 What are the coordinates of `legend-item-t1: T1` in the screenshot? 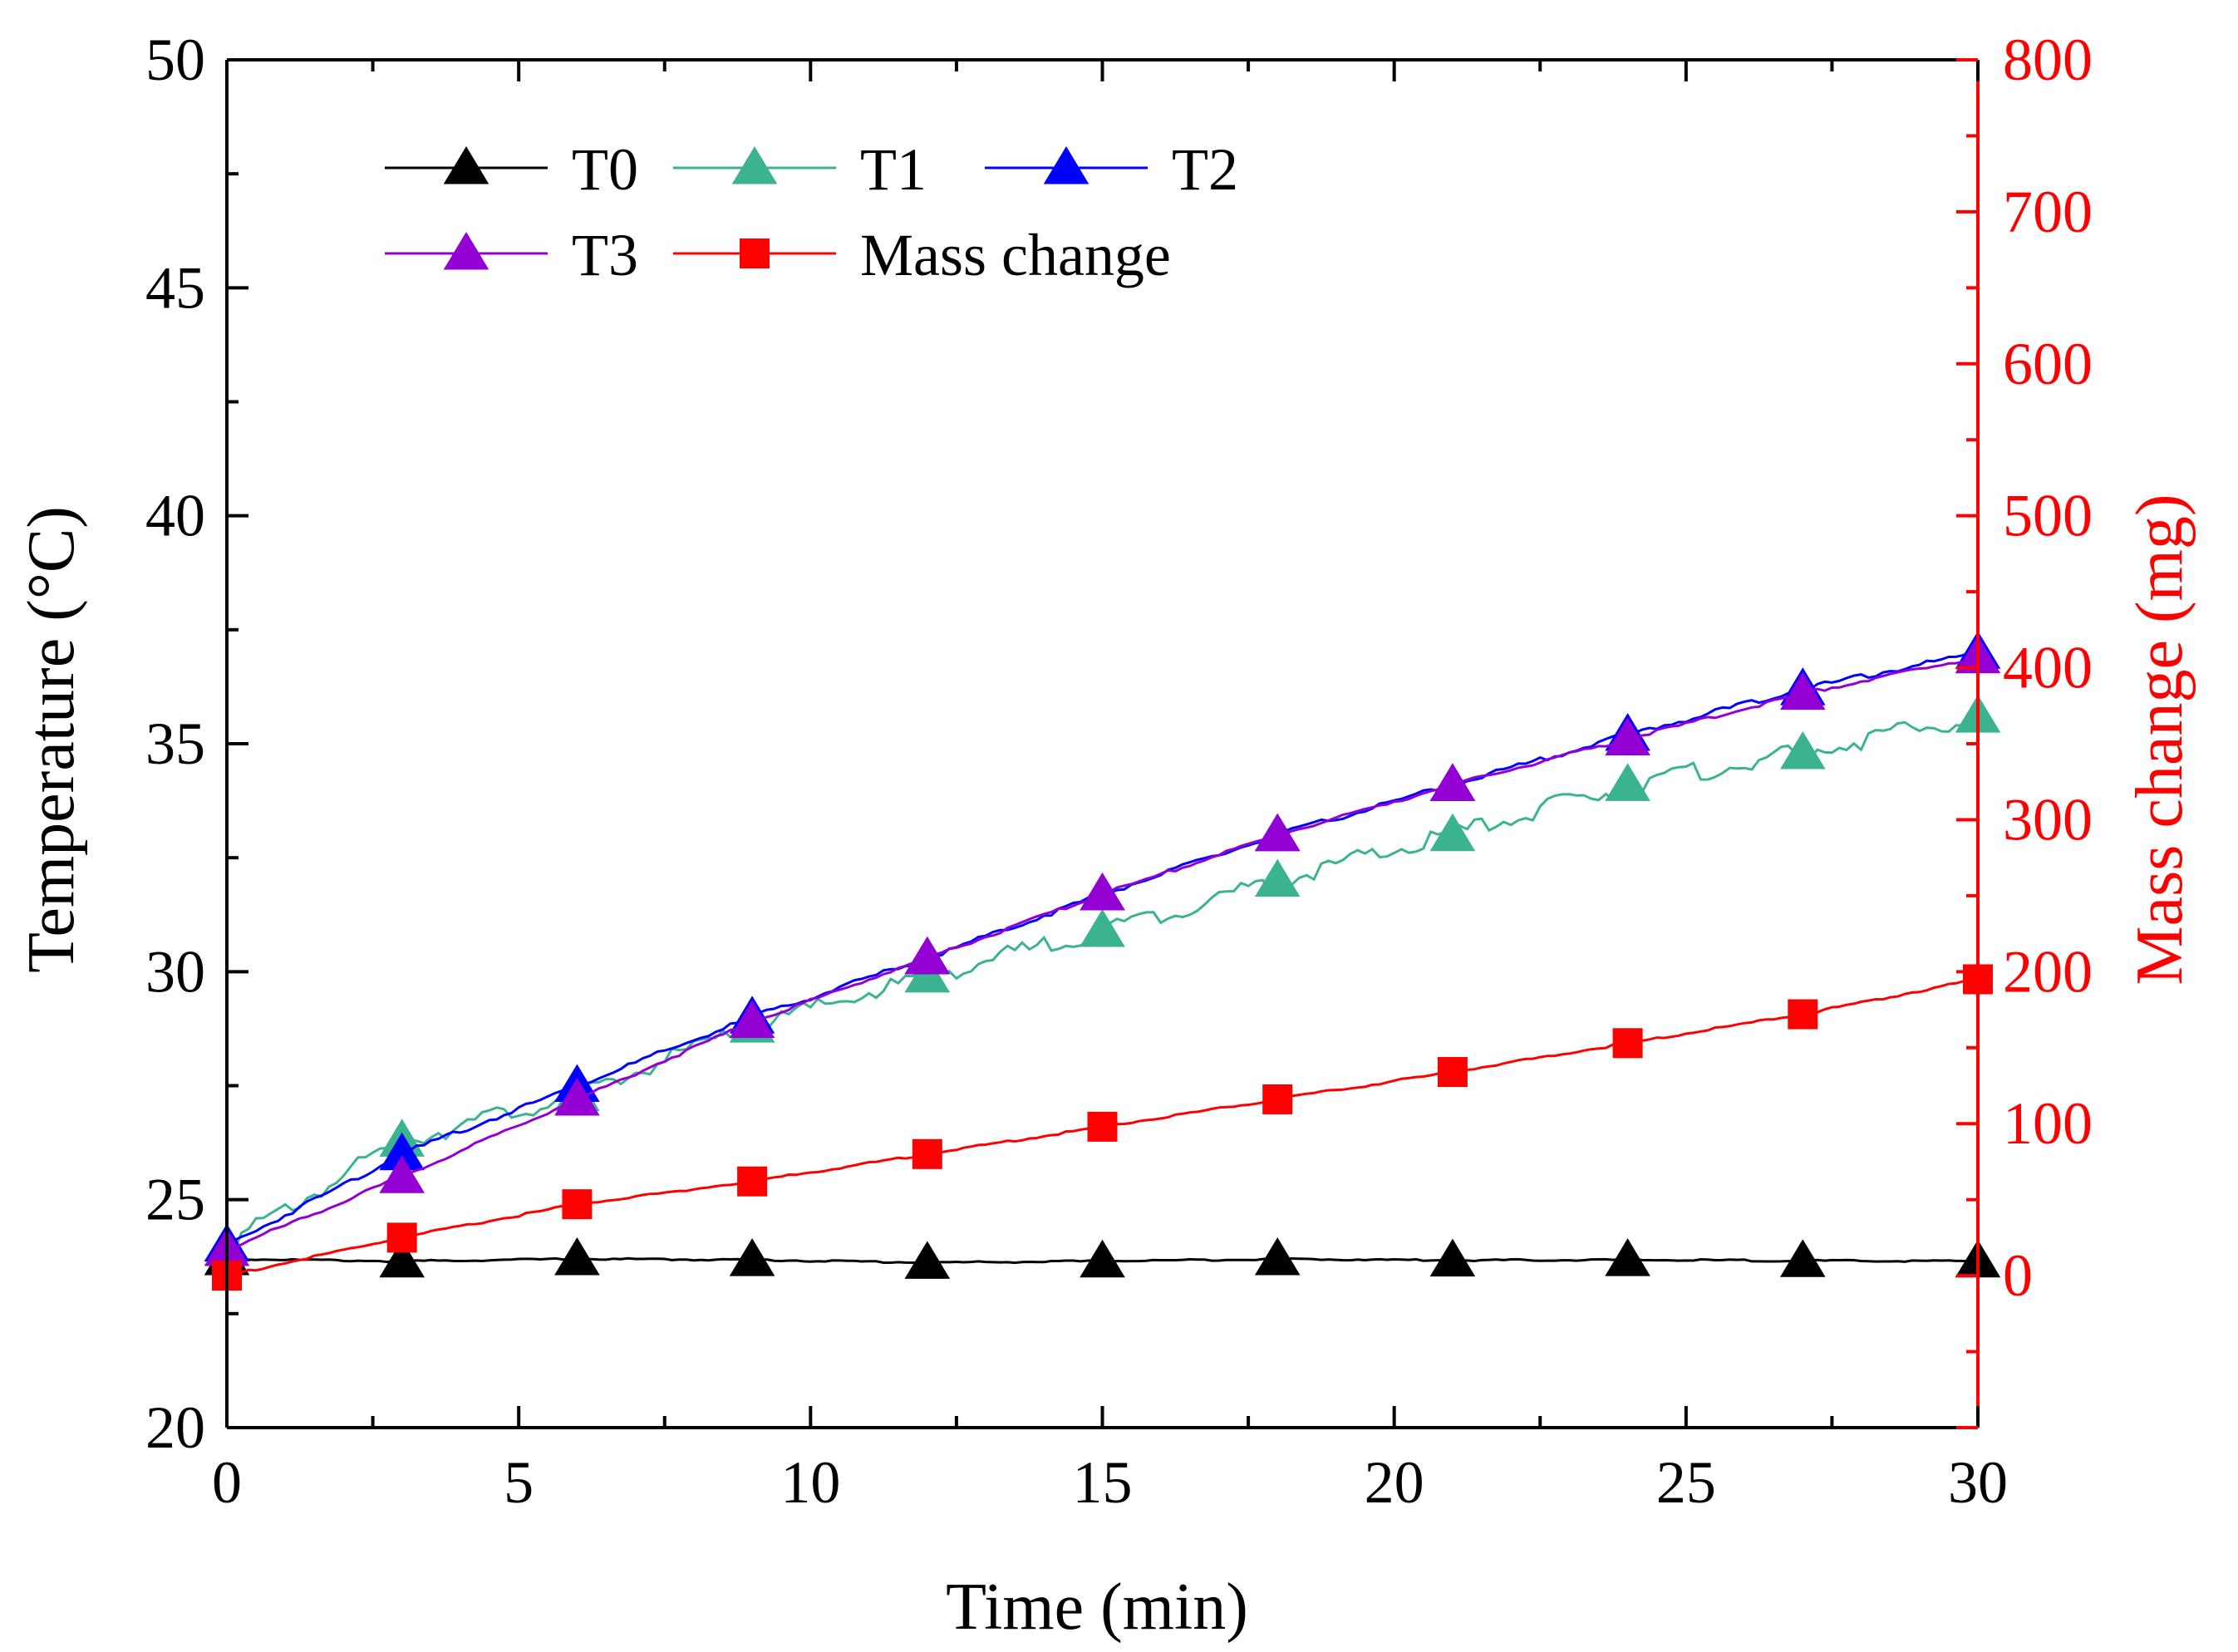 It's located at (800, 169).